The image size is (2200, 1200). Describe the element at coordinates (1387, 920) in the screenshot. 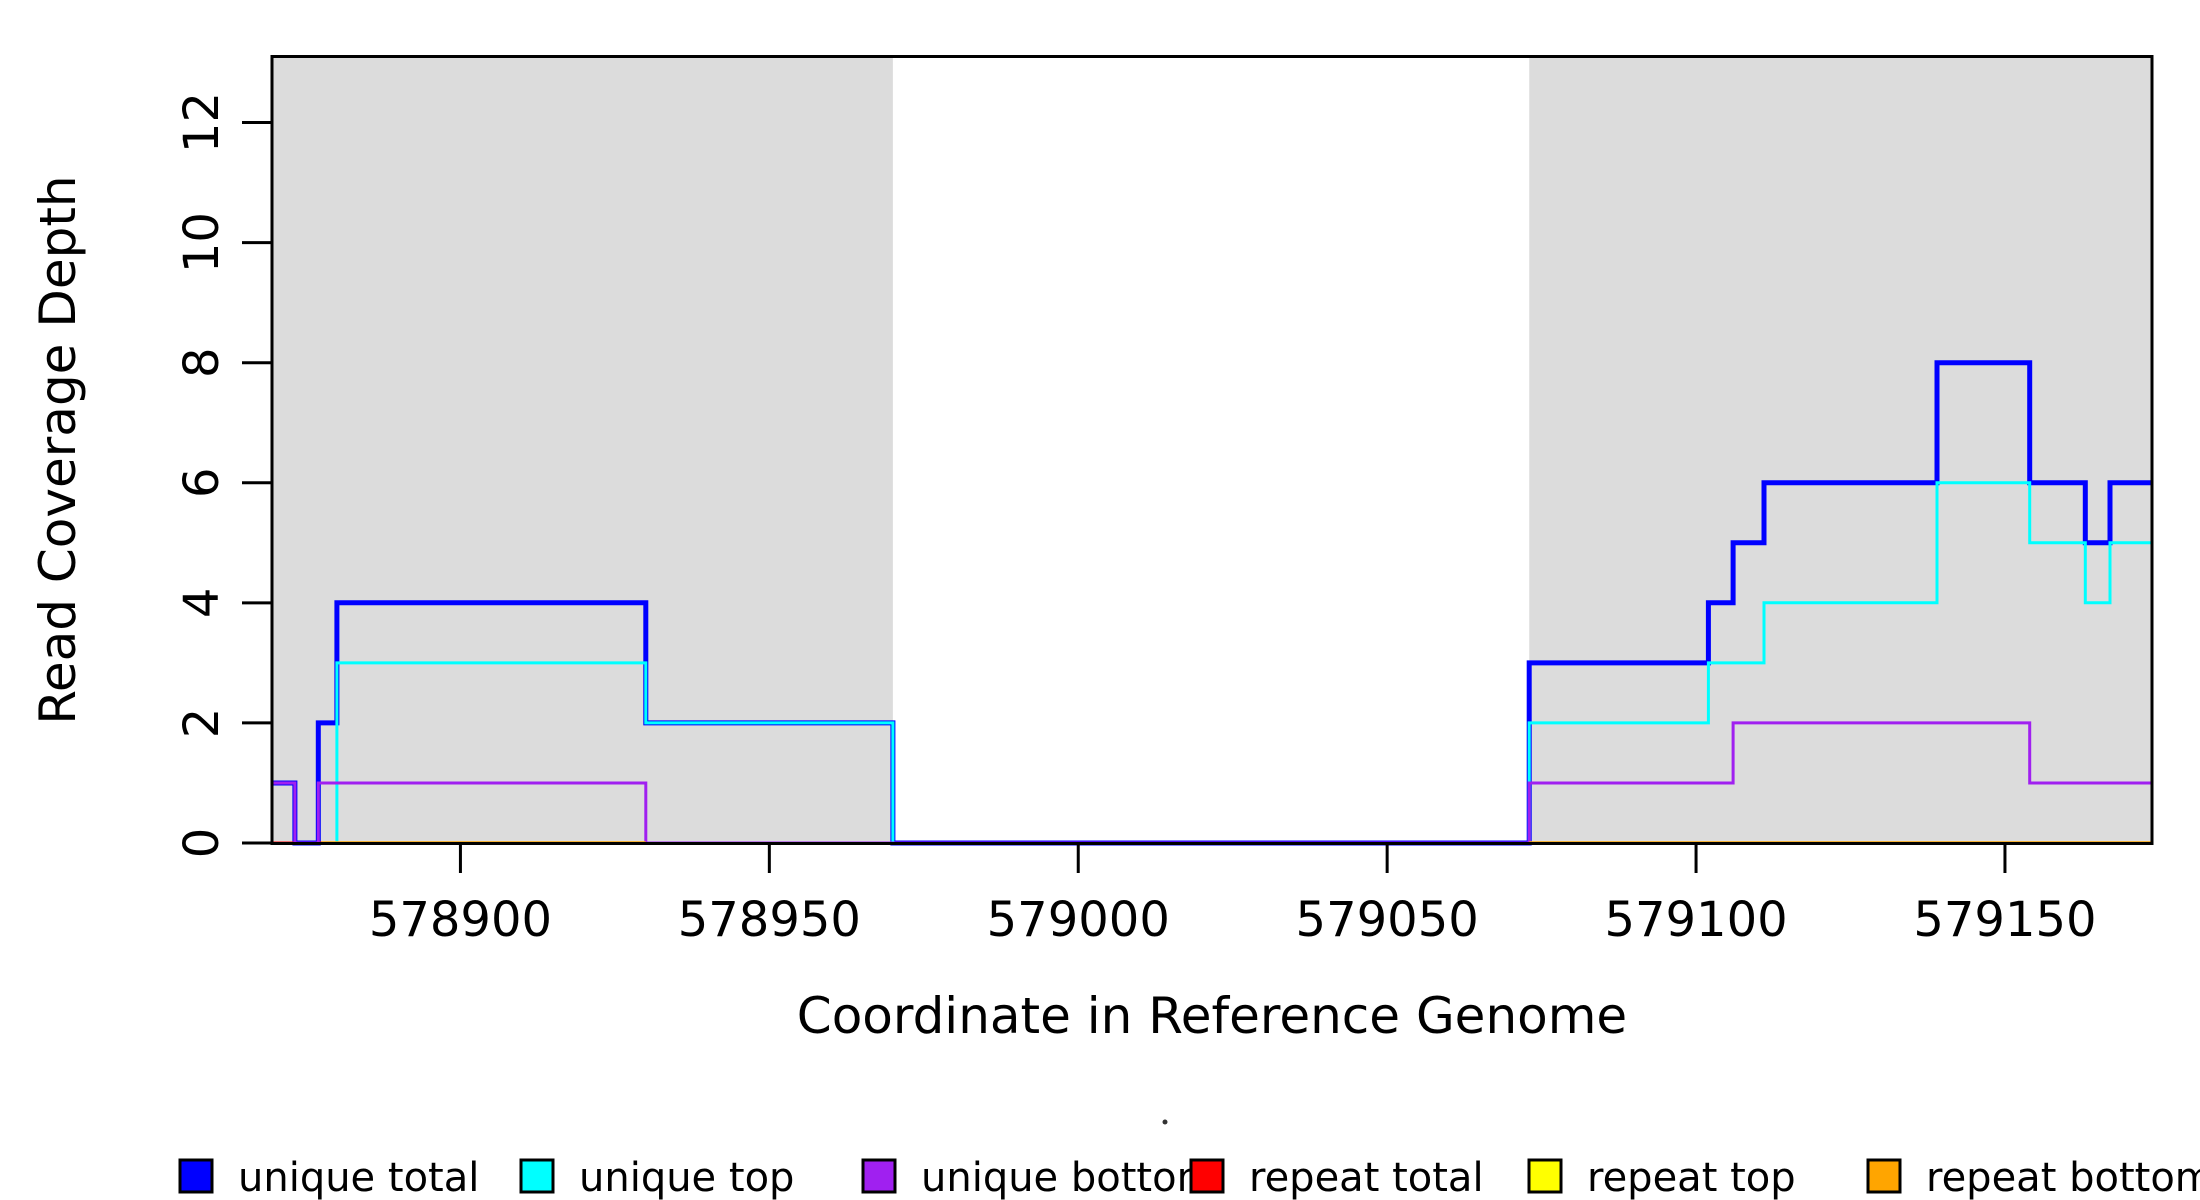

I see `x-tick-label: 579050` at that location.